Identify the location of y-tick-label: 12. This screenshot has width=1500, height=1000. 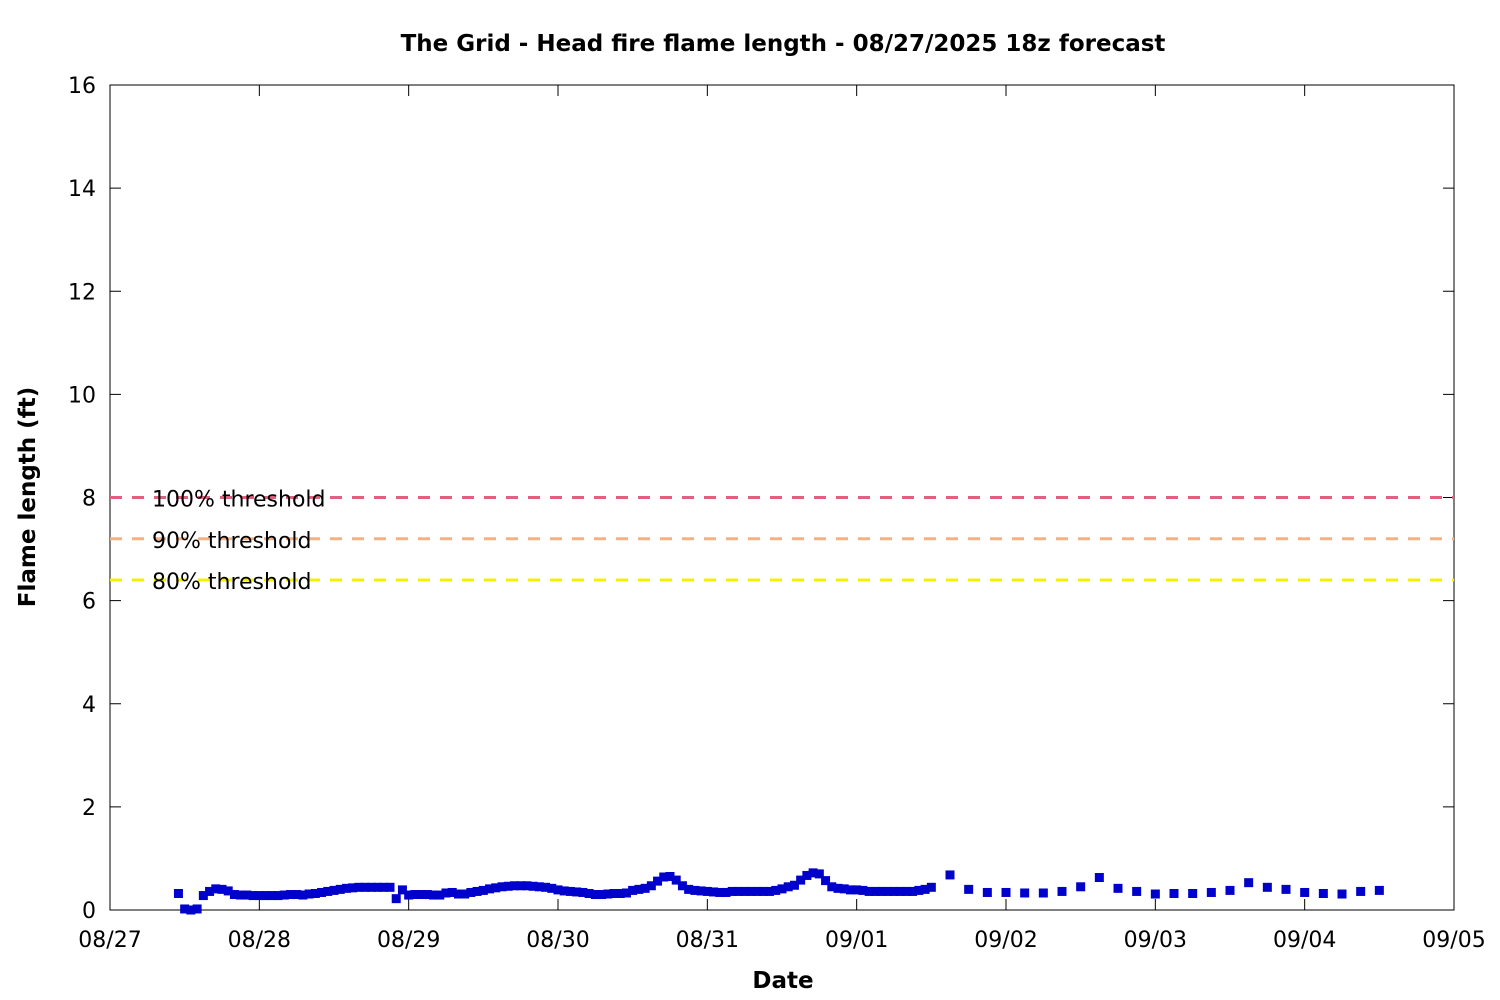
(82, 292).